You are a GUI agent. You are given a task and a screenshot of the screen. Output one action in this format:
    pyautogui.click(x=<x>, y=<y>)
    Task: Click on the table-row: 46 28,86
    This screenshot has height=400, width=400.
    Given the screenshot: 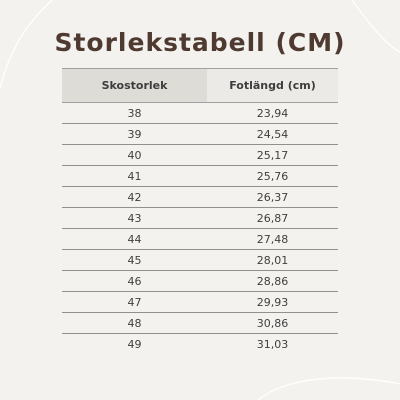 What is the action you would take?
    pyautogui.click(x=200, y=281)
    